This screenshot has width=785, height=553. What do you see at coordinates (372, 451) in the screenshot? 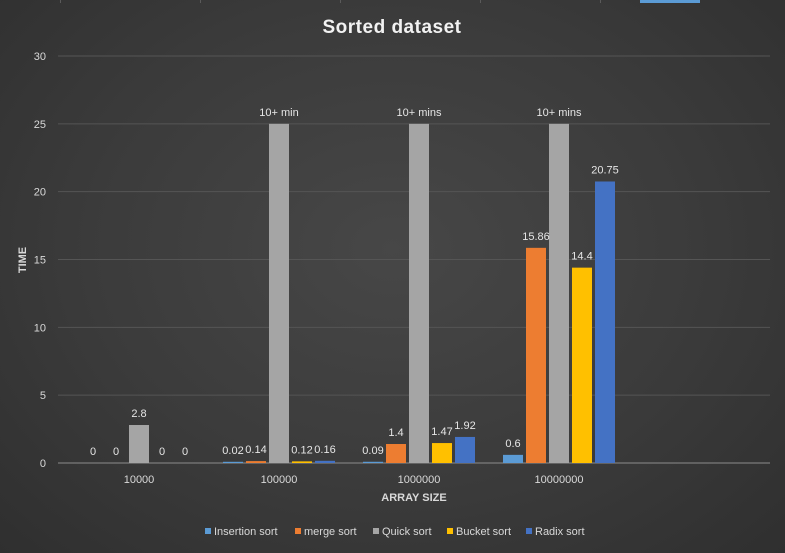
I see `data-label: 0.09` at bounding box center [372, 451].